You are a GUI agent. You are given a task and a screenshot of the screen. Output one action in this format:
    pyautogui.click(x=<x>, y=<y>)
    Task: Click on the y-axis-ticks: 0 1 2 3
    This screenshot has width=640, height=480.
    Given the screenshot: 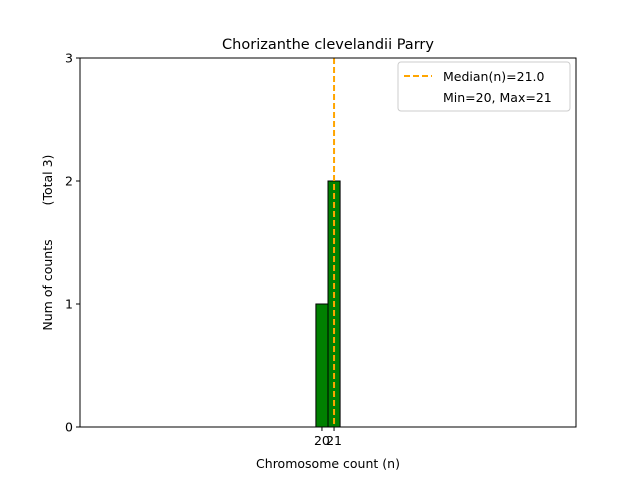 What is the action you would take?
    pyautogui.click(x=72, y=243)
    